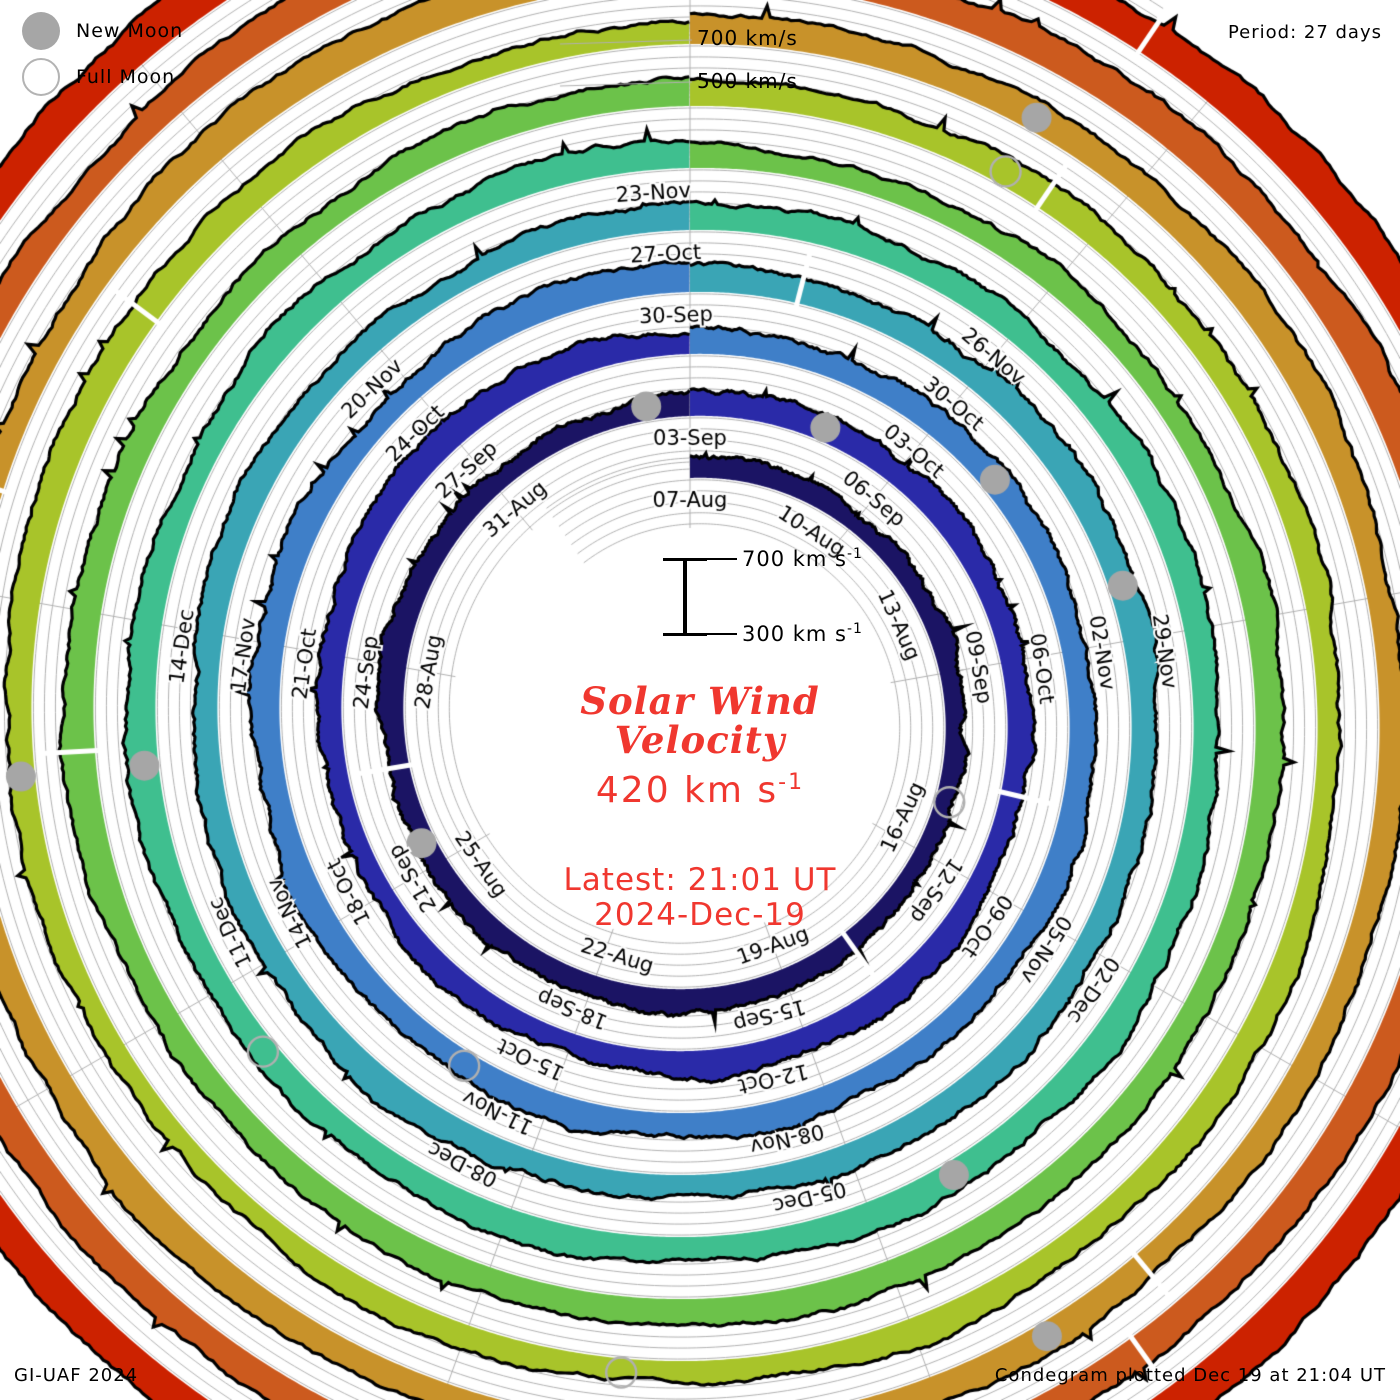 Image resolution: width=1400 pixels, height=1400 pixels. I want to click on scale-bar-label-bottom: 300 km s-1, so click(802, 633).